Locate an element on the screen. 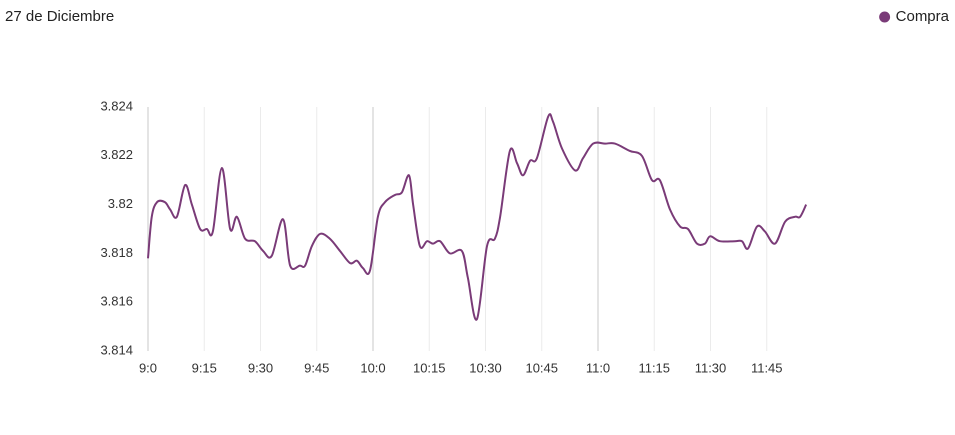 Image resolution: width=955 pixels, height=435 pixels. legend-marker is located at coordinates (885, 17).